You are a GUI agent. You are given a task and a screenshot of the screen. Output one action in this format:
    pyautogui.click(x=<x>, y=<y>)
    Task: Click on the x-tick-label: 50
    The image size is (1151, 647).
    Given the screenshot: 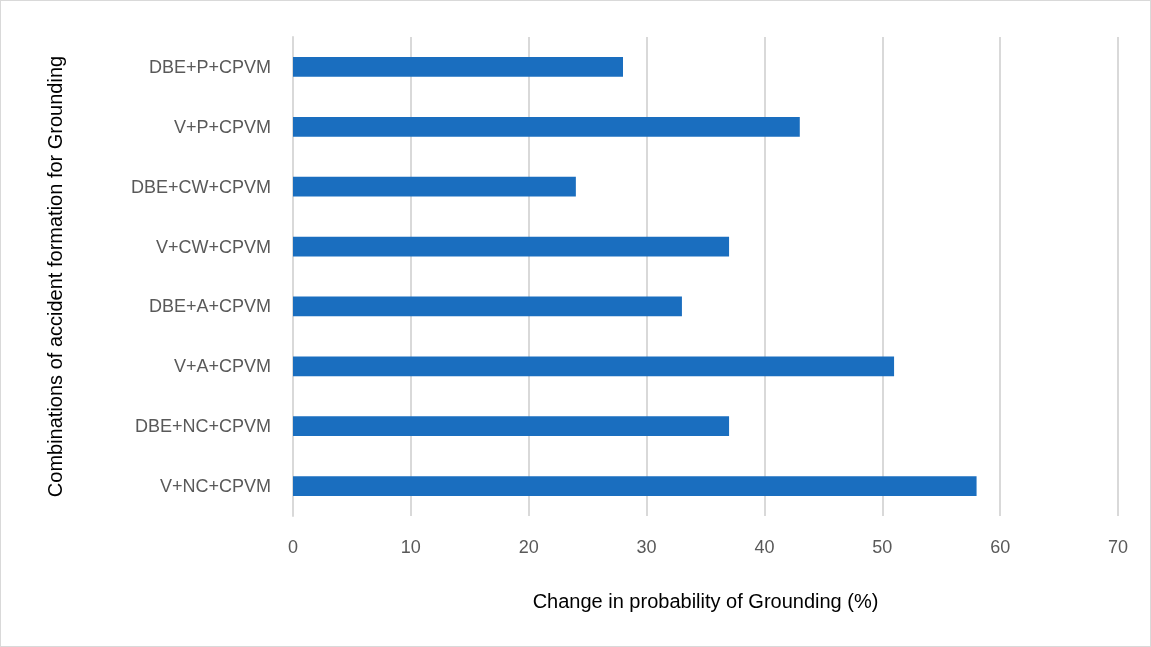 What is the action you would take?
    pyautogui.click(x=882, y=547)
    